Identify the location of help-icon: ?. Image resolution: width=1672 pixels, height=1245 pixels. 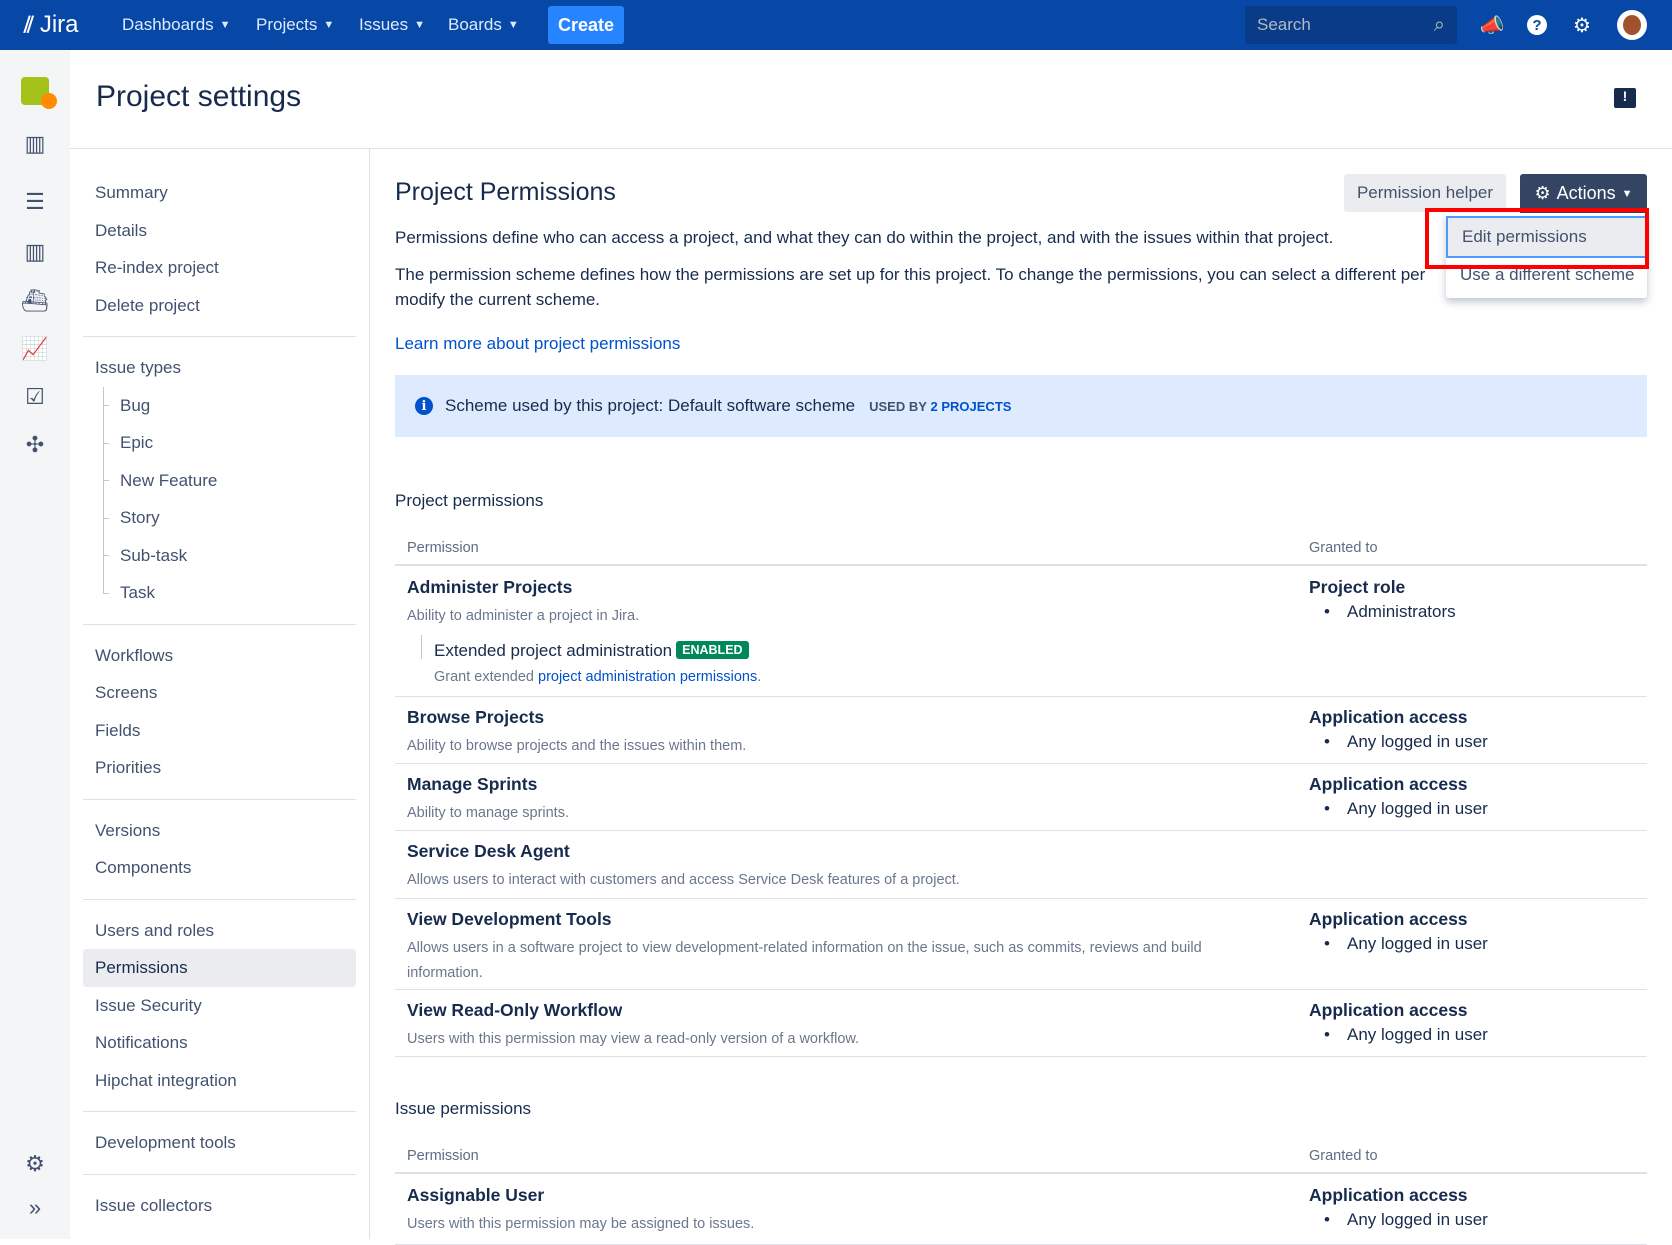
(1537, 25).